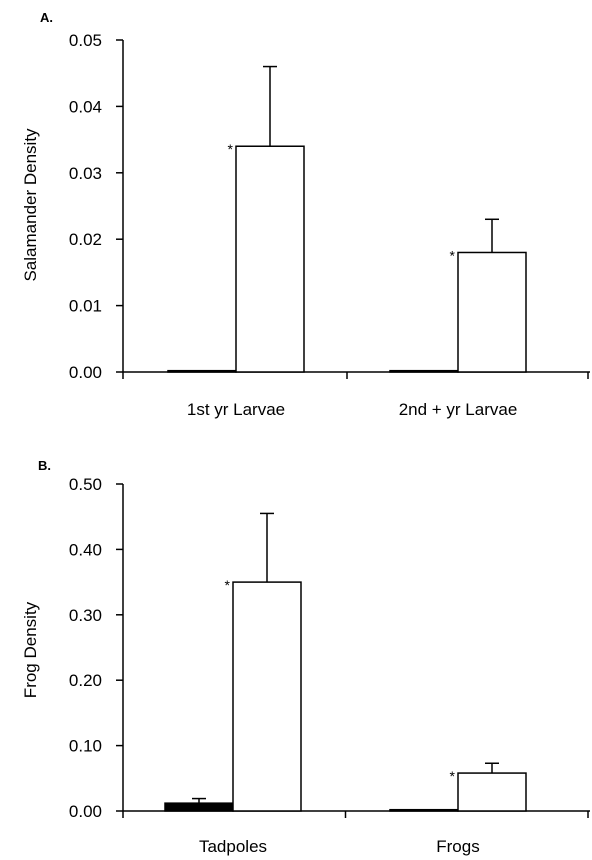 The image size is (592, 860). What do you see at coordinates (458, 409) in the screenshot?
I see `panel-a-category-label: 2nd + yr Larvae` at bounding box center [458, 409].